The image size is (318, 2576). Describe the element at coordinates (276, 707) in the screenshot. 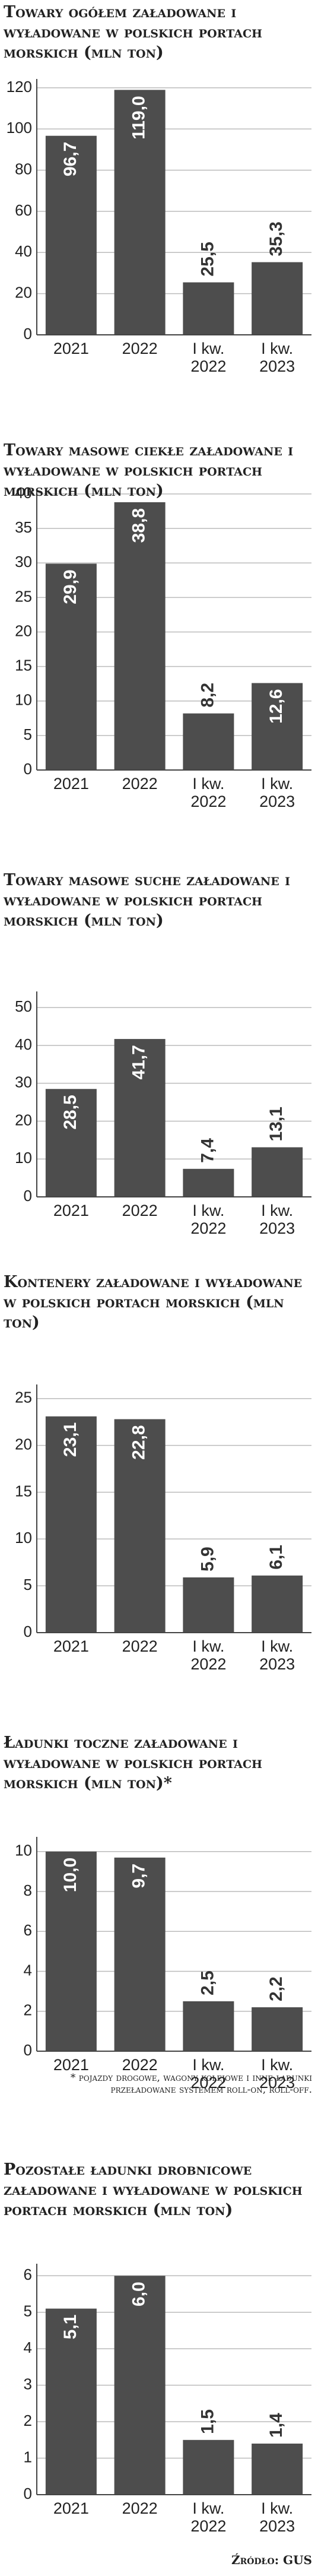

I see `value-label: 12,6` at that location.